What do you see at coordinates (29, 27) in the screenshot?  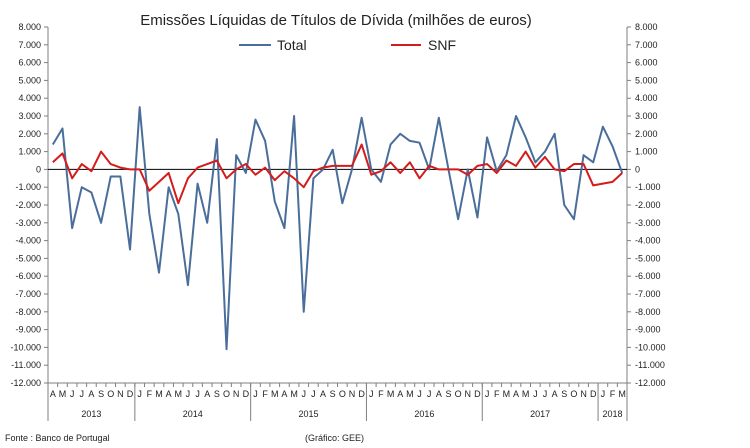 I see `y-tick-label-left: 8.000` at bounding box center [29, 27].